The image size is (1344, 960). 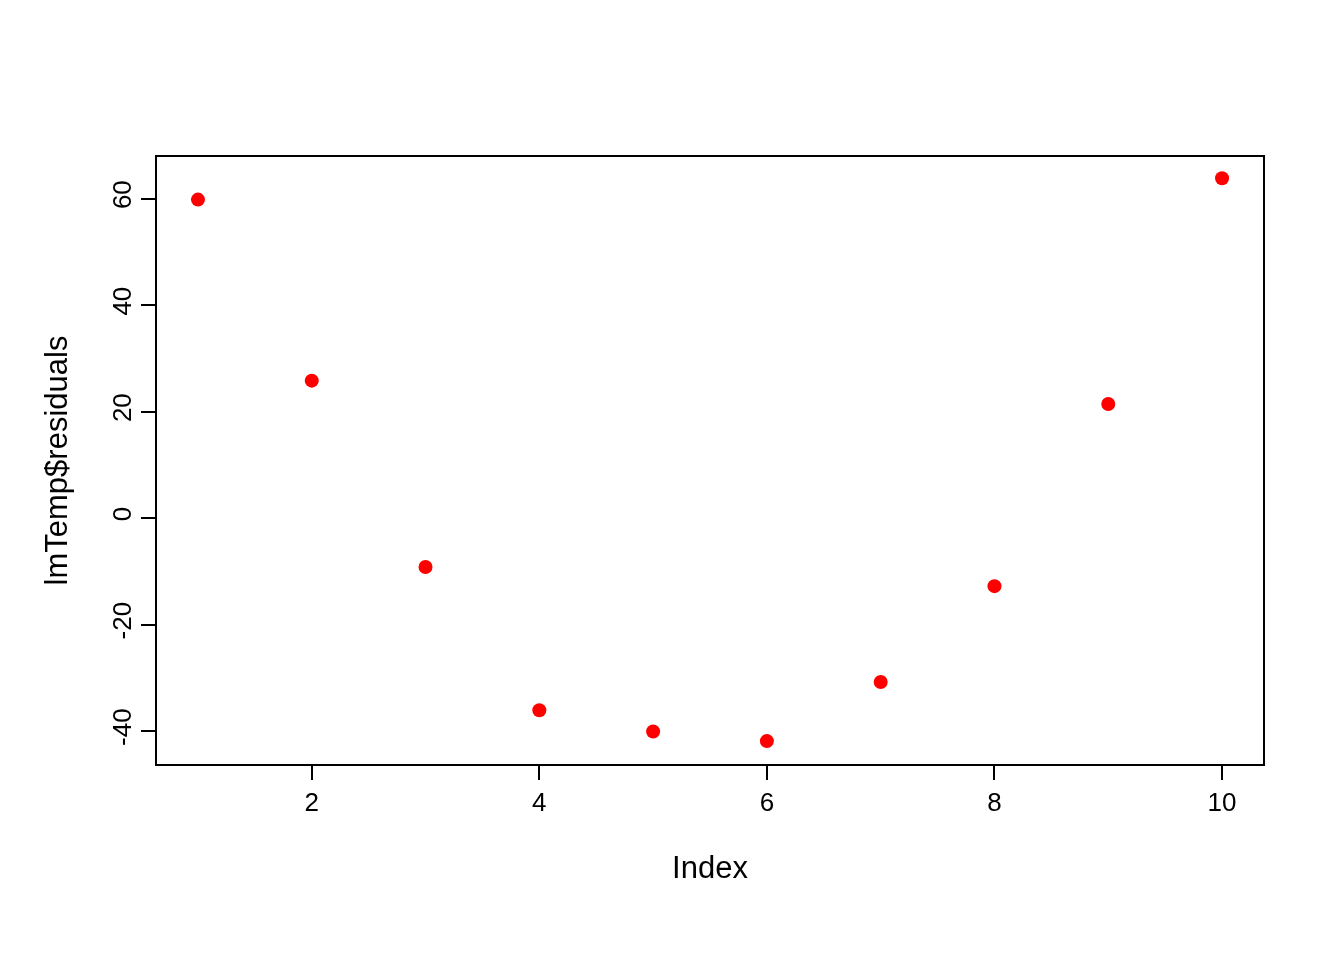 I want to click on y-tick-label: -40, so click(x=121, y=727).